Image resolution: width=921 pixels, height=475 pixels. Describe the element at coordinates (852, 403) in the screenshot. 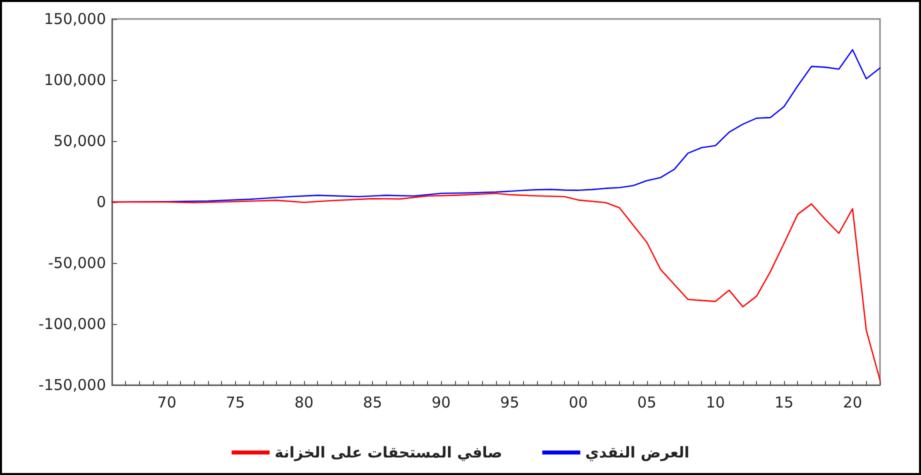

I see `x-tick-label: 20` at that location.